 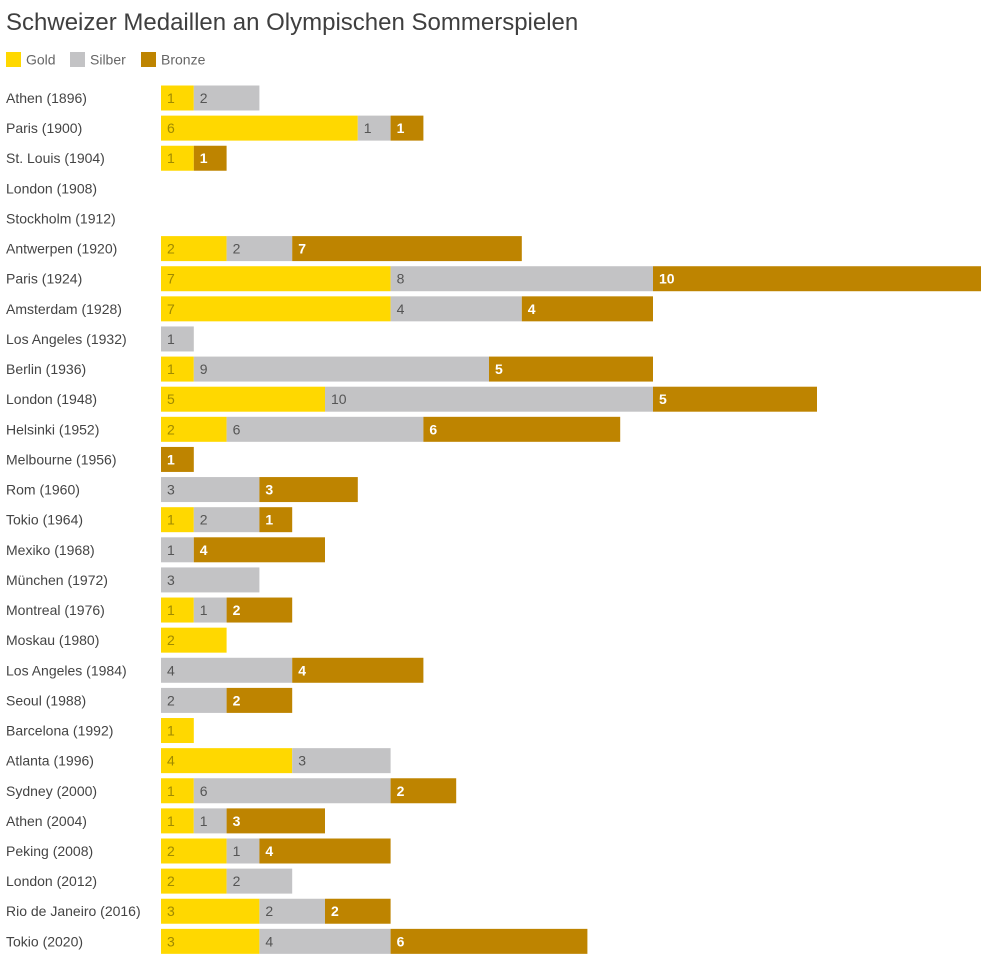 I want to click on category-label: Stockholm (1912), so click(x=61, y=218).